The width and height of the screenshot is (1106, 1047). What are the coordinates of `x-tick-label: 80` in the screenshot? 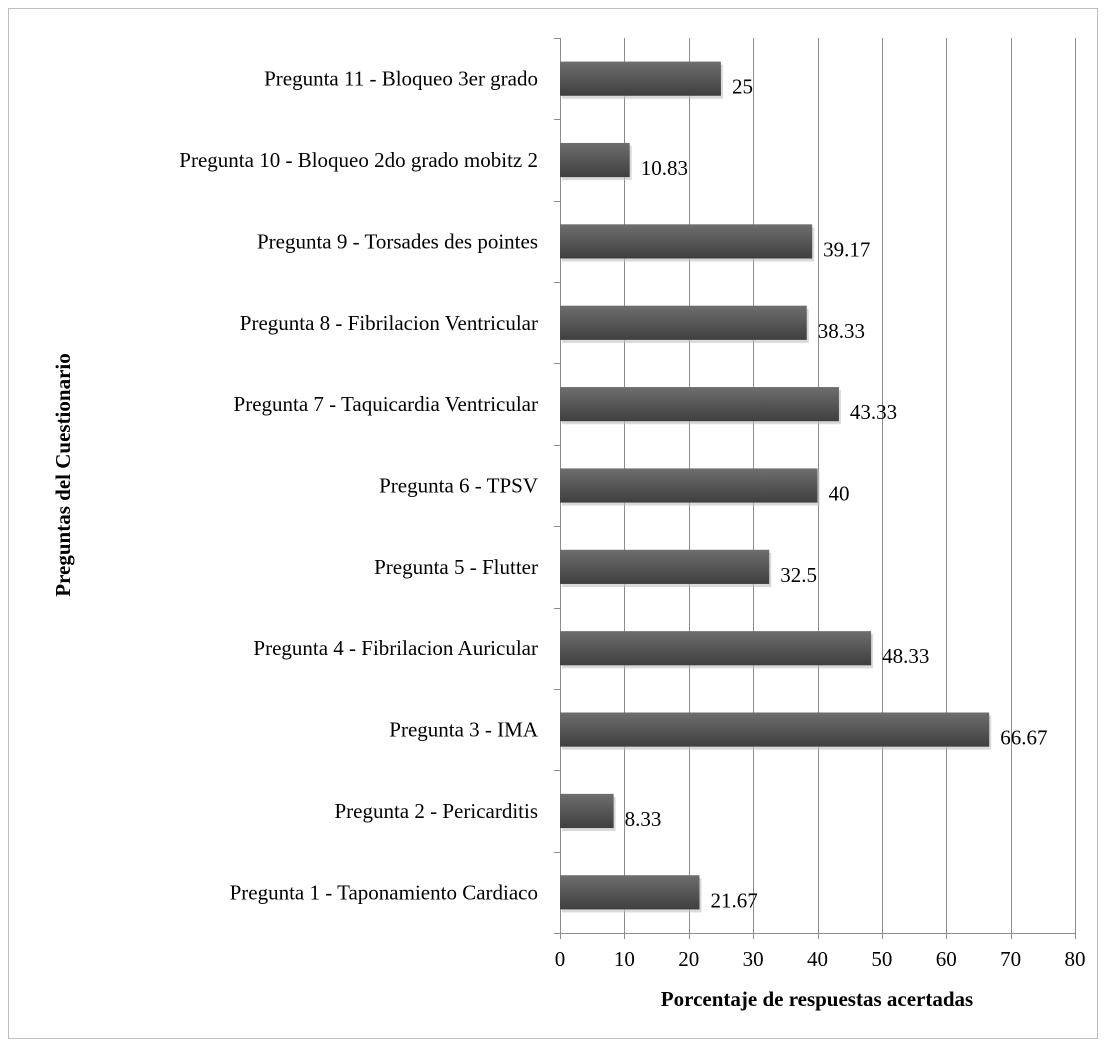 It's located at (1075, 959).